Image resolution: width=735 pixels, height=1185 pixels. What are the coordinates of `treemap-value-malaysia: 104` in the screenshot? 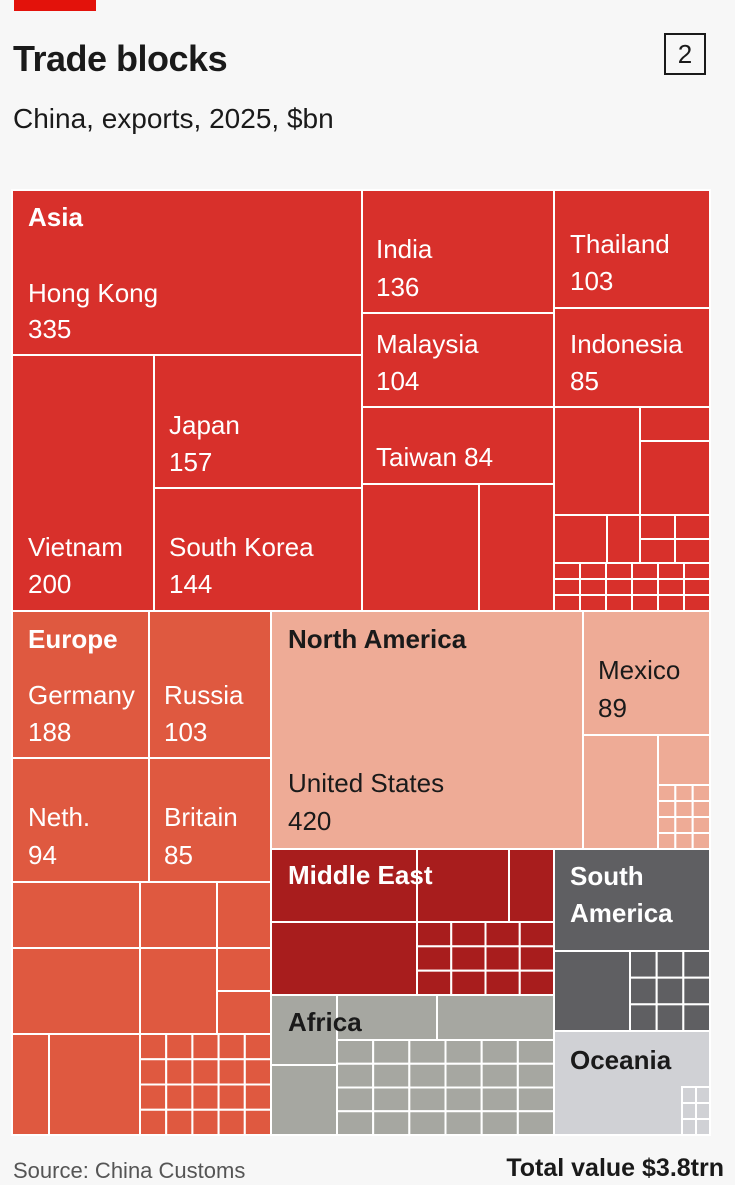 It's located at (397, 381).